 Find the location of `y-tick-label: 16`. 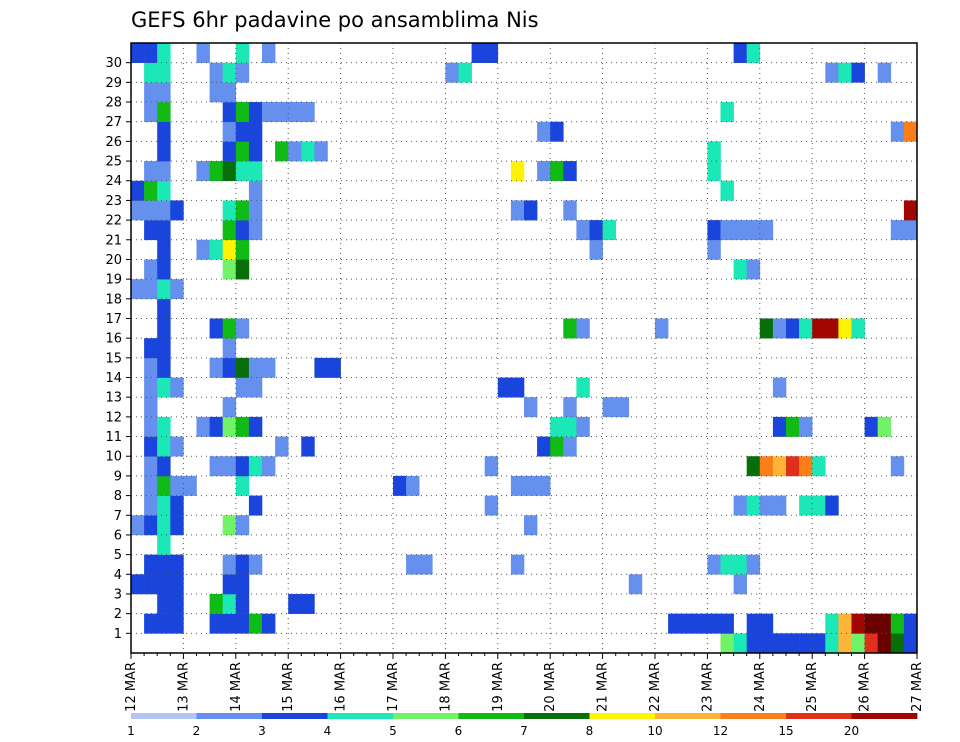

y-tick-label: 16 is located at coordinates (113, 339).